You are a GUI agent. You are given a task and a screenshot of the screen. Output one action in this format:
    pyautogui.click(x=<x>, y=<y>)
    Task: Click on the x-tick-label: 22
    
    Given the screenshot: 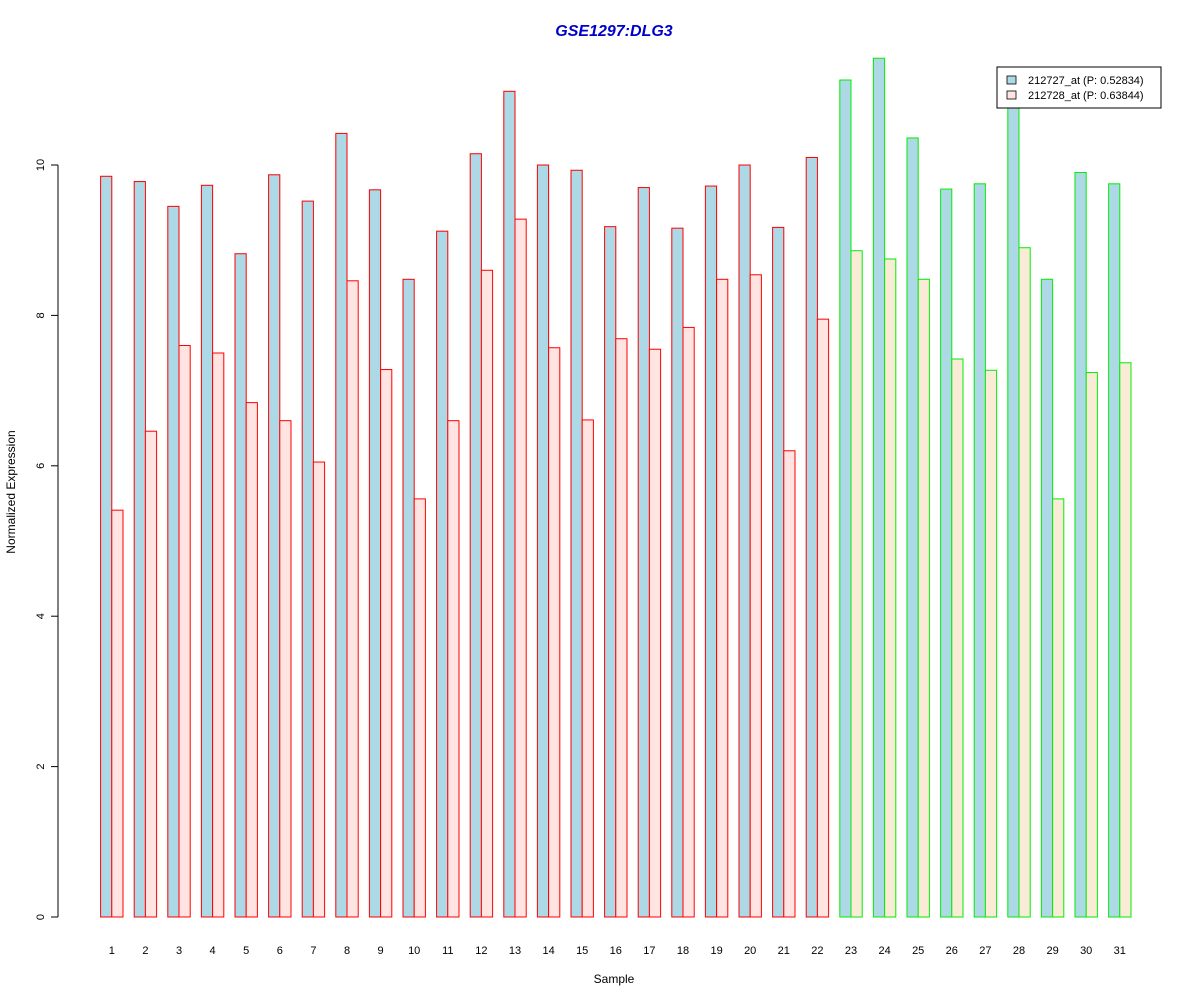 What is the action you would take?
    pyautogui.click(x=817, y=951)
    